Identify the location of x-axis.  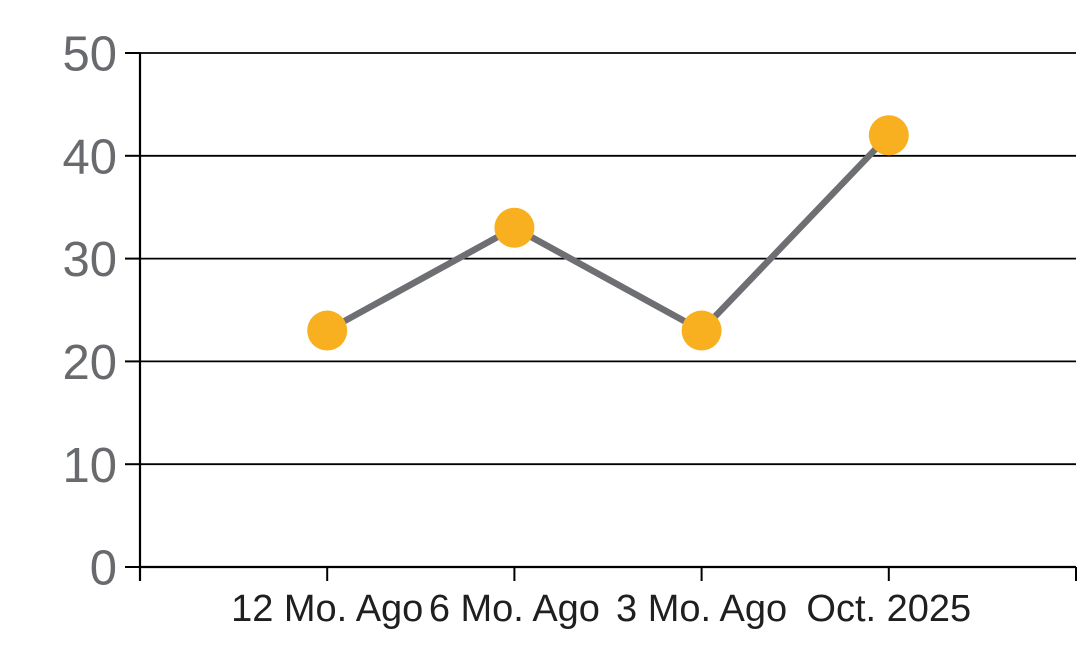
(608, 574).